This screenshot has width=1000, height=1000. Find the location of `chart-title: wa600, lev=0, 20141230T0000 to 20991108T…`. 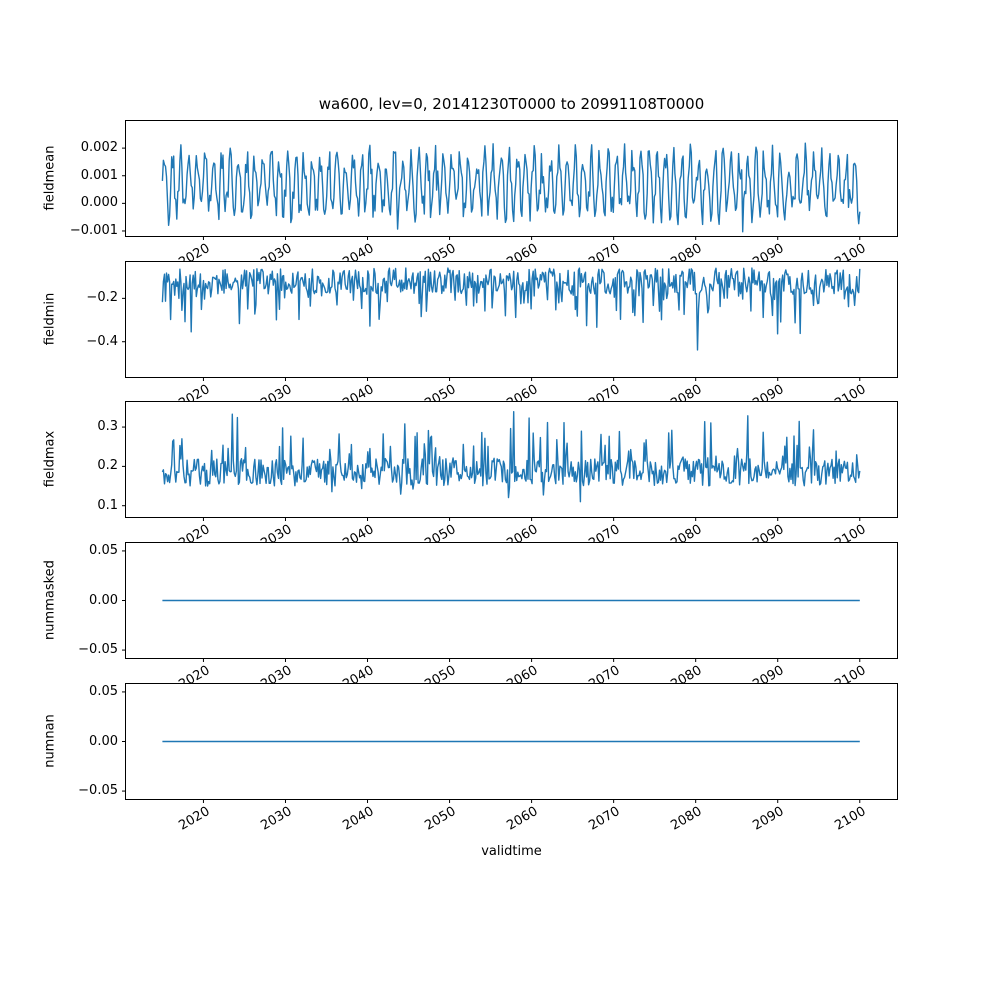

chart-title: wa600, lev=0, 20141230T0000 to 20991108T… is located at coordinates (511, 104).